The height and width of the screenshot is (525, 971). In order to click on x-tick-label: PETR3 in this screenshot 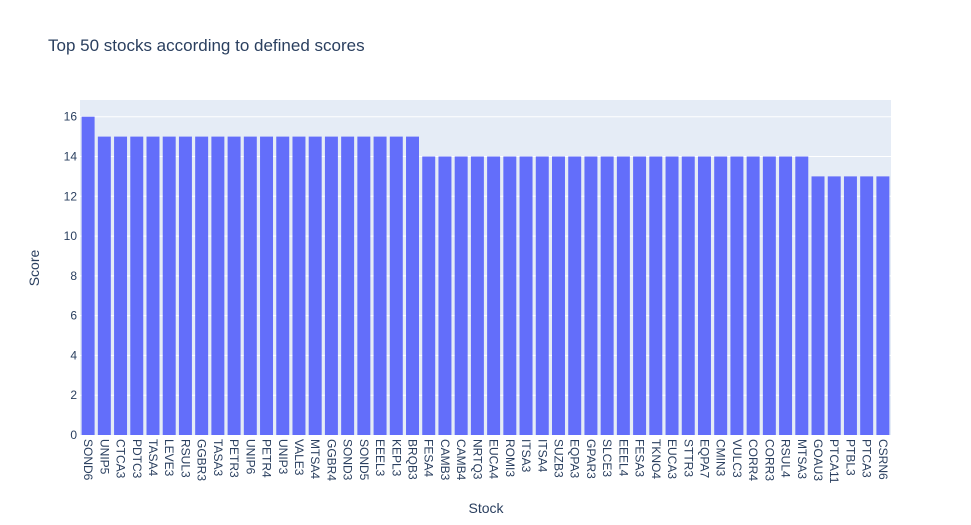, I will do `click(234, 458)`.